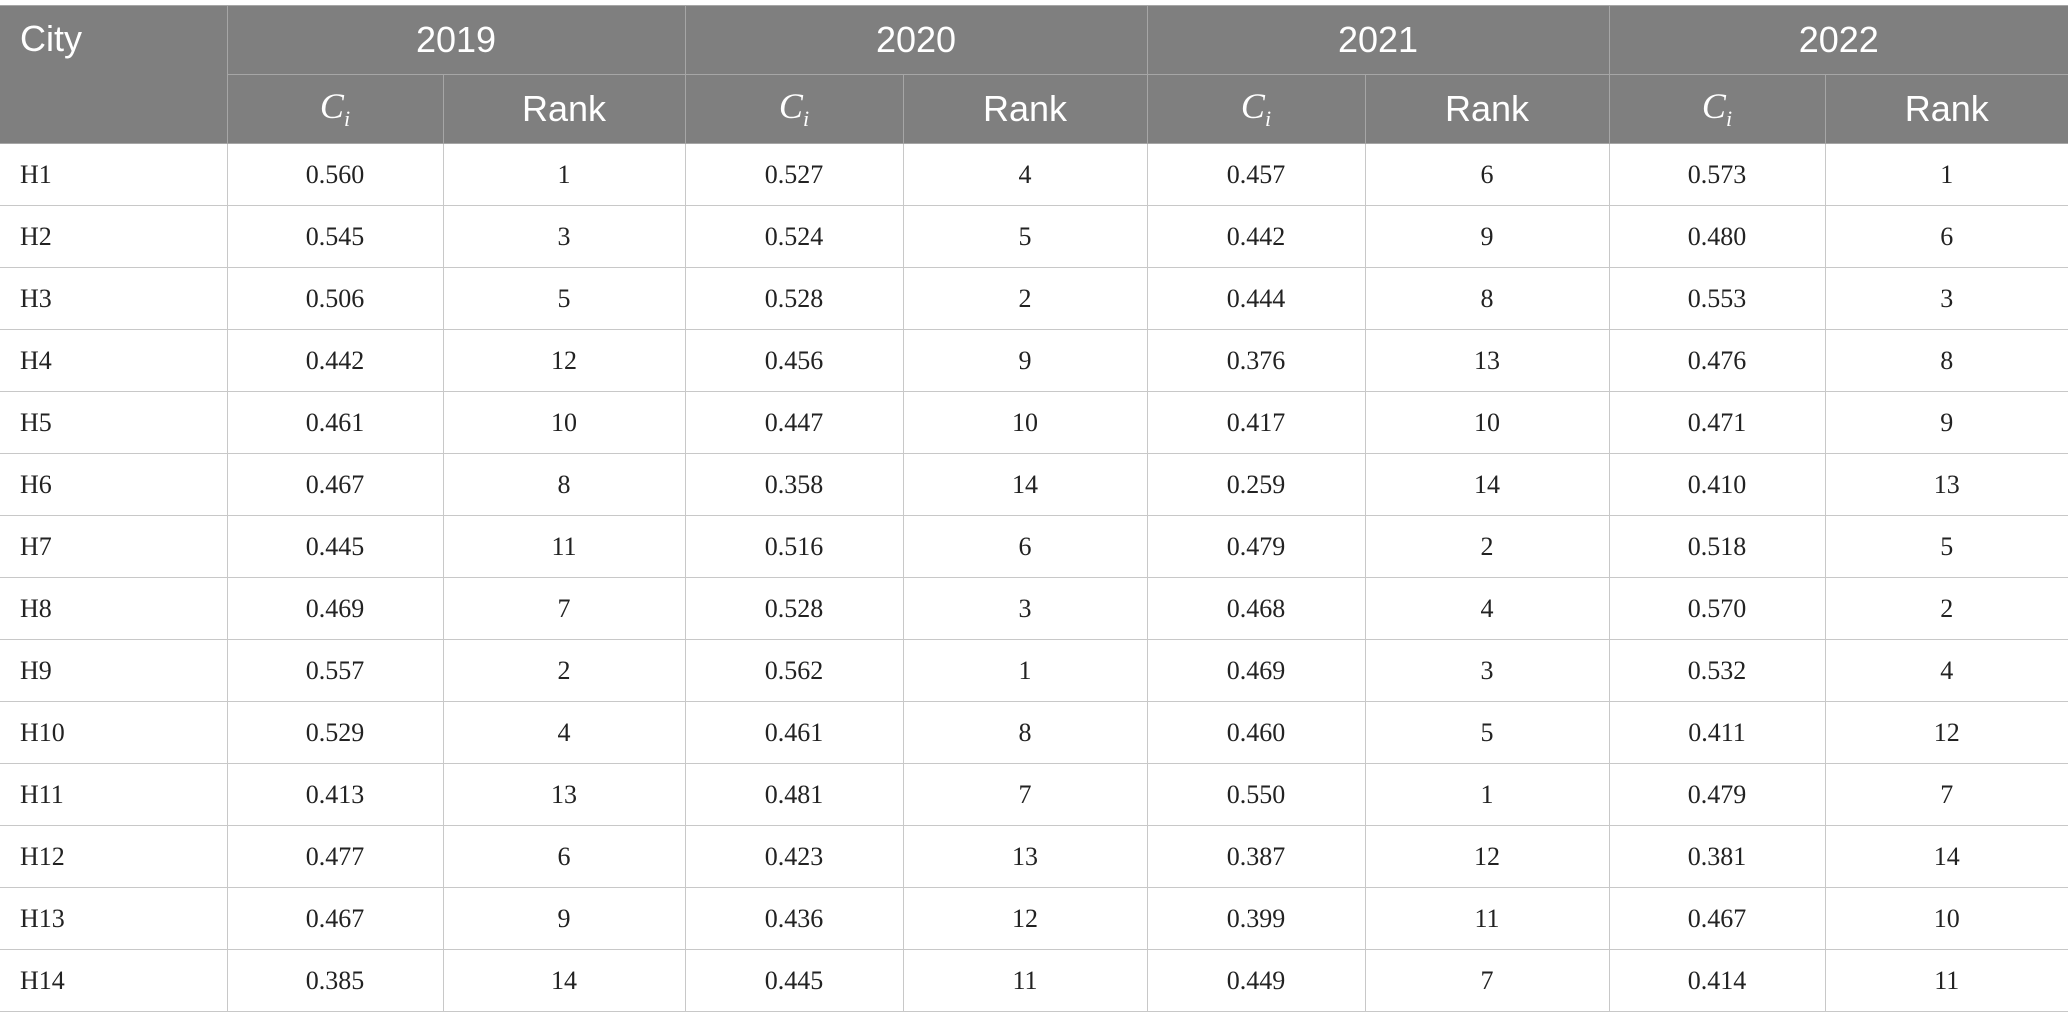  I want to click on data-row: H4 0.442 12 0.456 9 0.376 13 0.476 8, so click(1034, 360).